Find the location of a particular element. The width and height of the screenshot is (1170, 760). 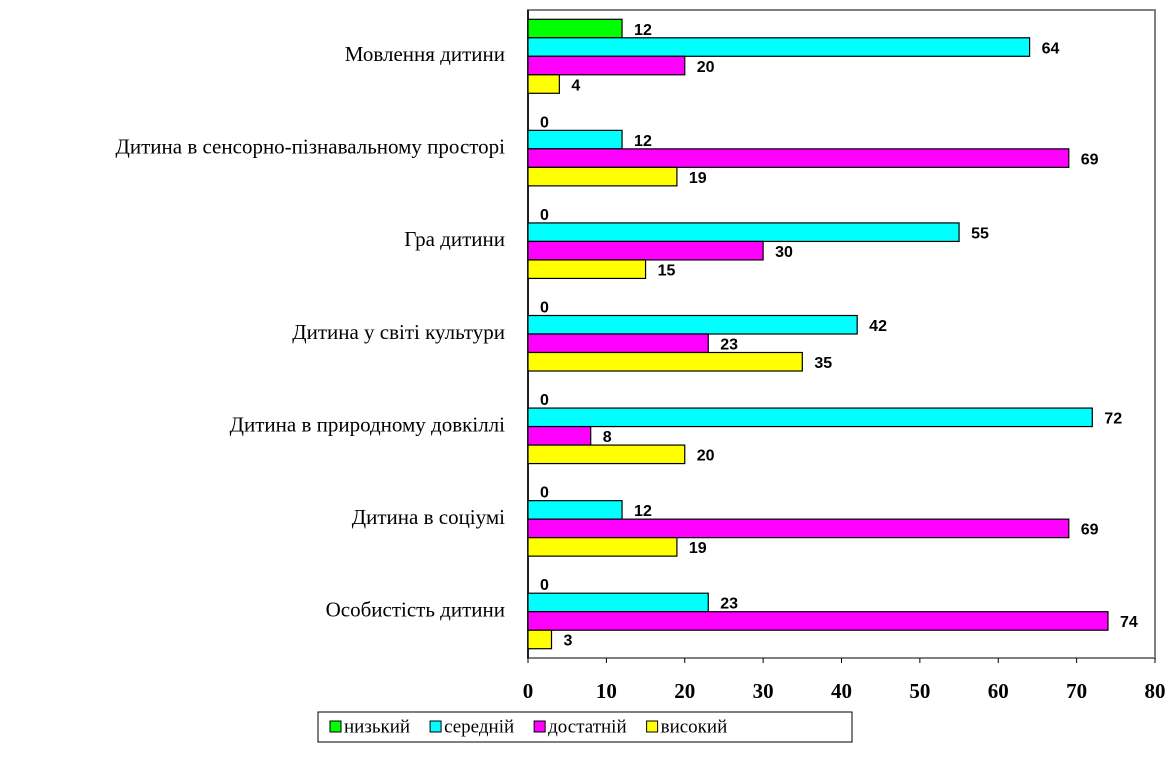

category-label: Дитина в соціумі is located at coordinates (428, 517).